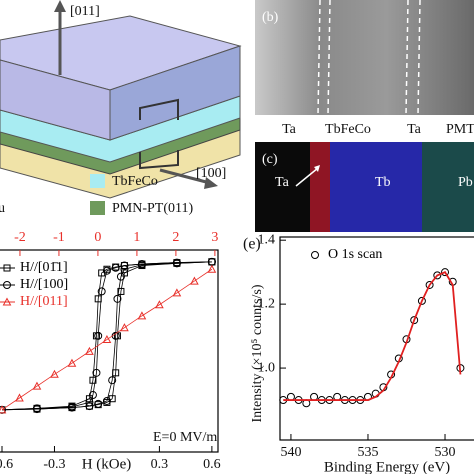 This screenshot has height=474, width=474. What do you see at coordinates (2, 208) in the screenshot?
I see `legend-label: u` at bounding box center [2, 208].